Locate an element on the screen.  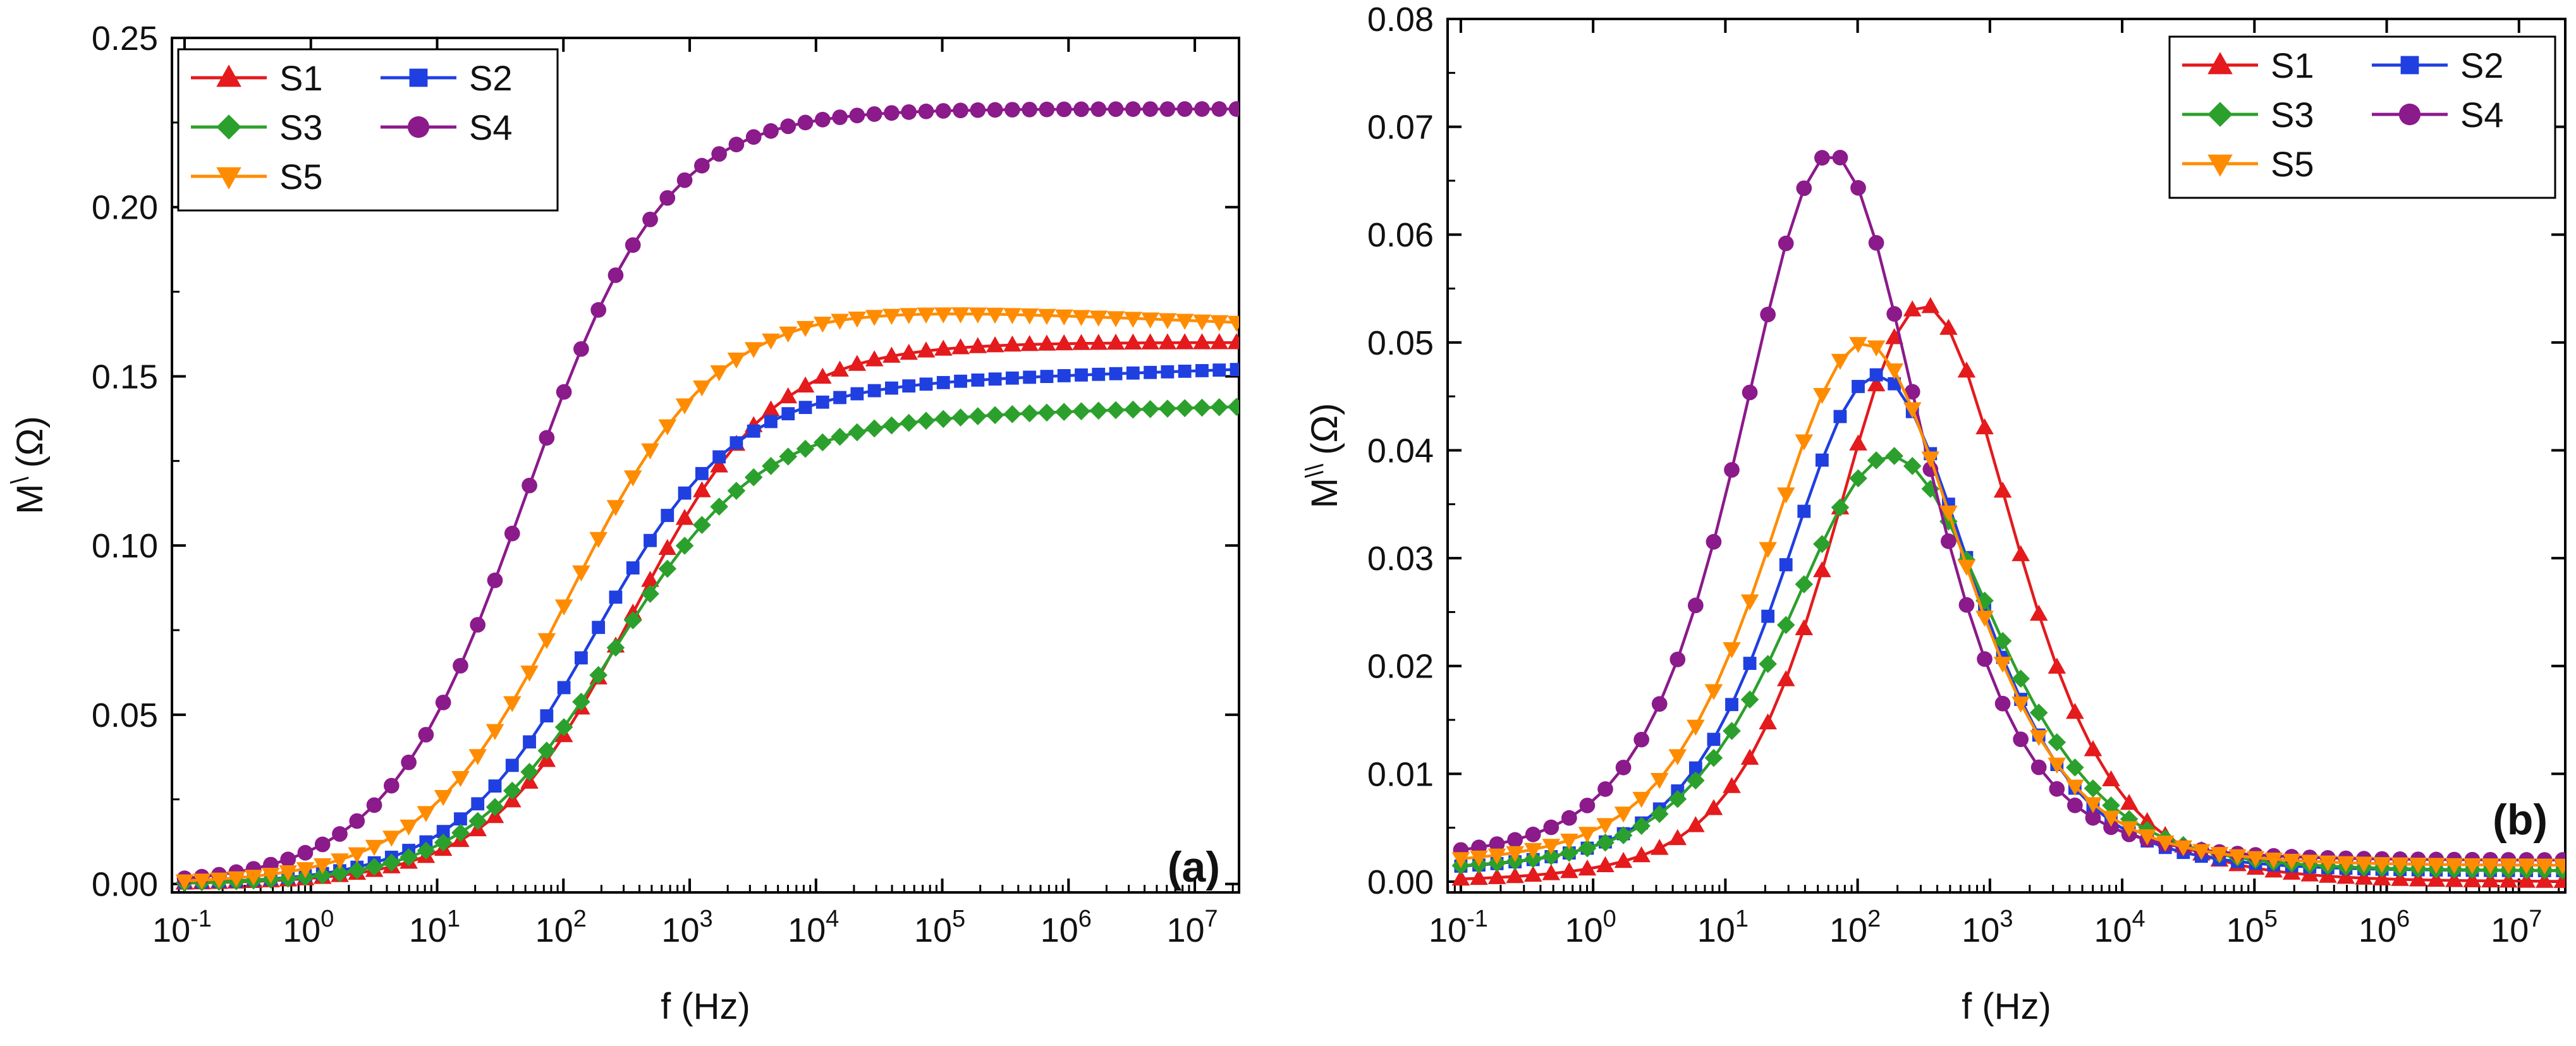
y-tick-label: 0.03 is located at coordinates (1400, 559).